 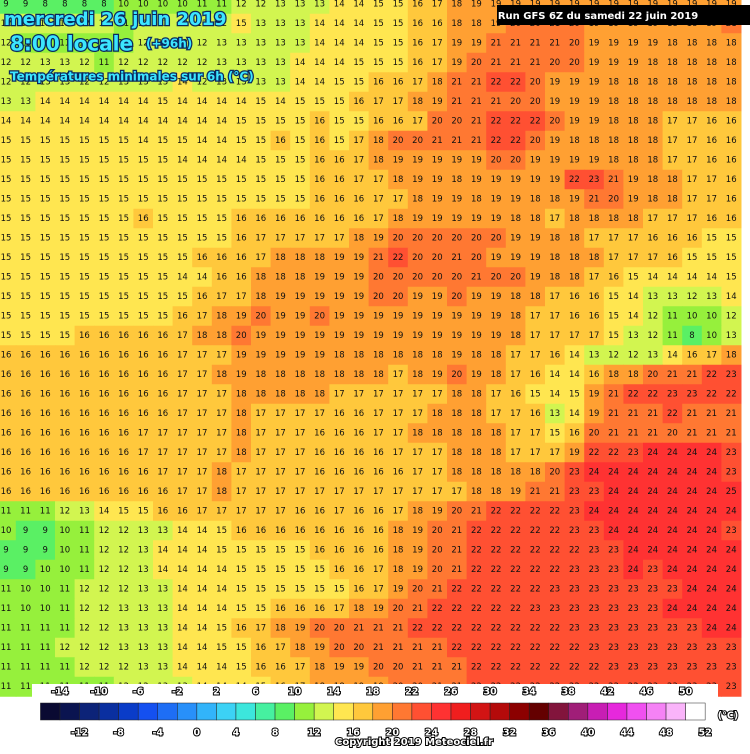 I want to click on color-box, so click(x=50, y=711).